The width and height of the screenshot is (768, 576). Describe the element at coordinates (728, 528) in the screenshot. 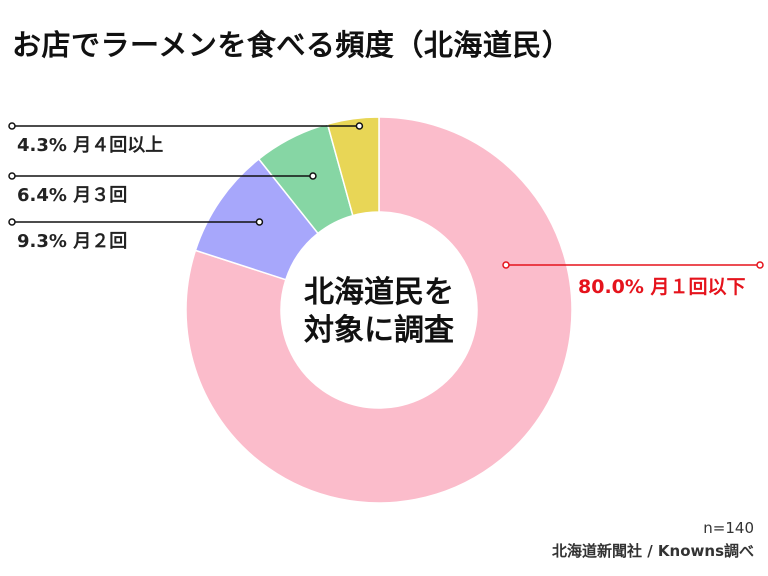

I see `sample-size: n=140` at that location.